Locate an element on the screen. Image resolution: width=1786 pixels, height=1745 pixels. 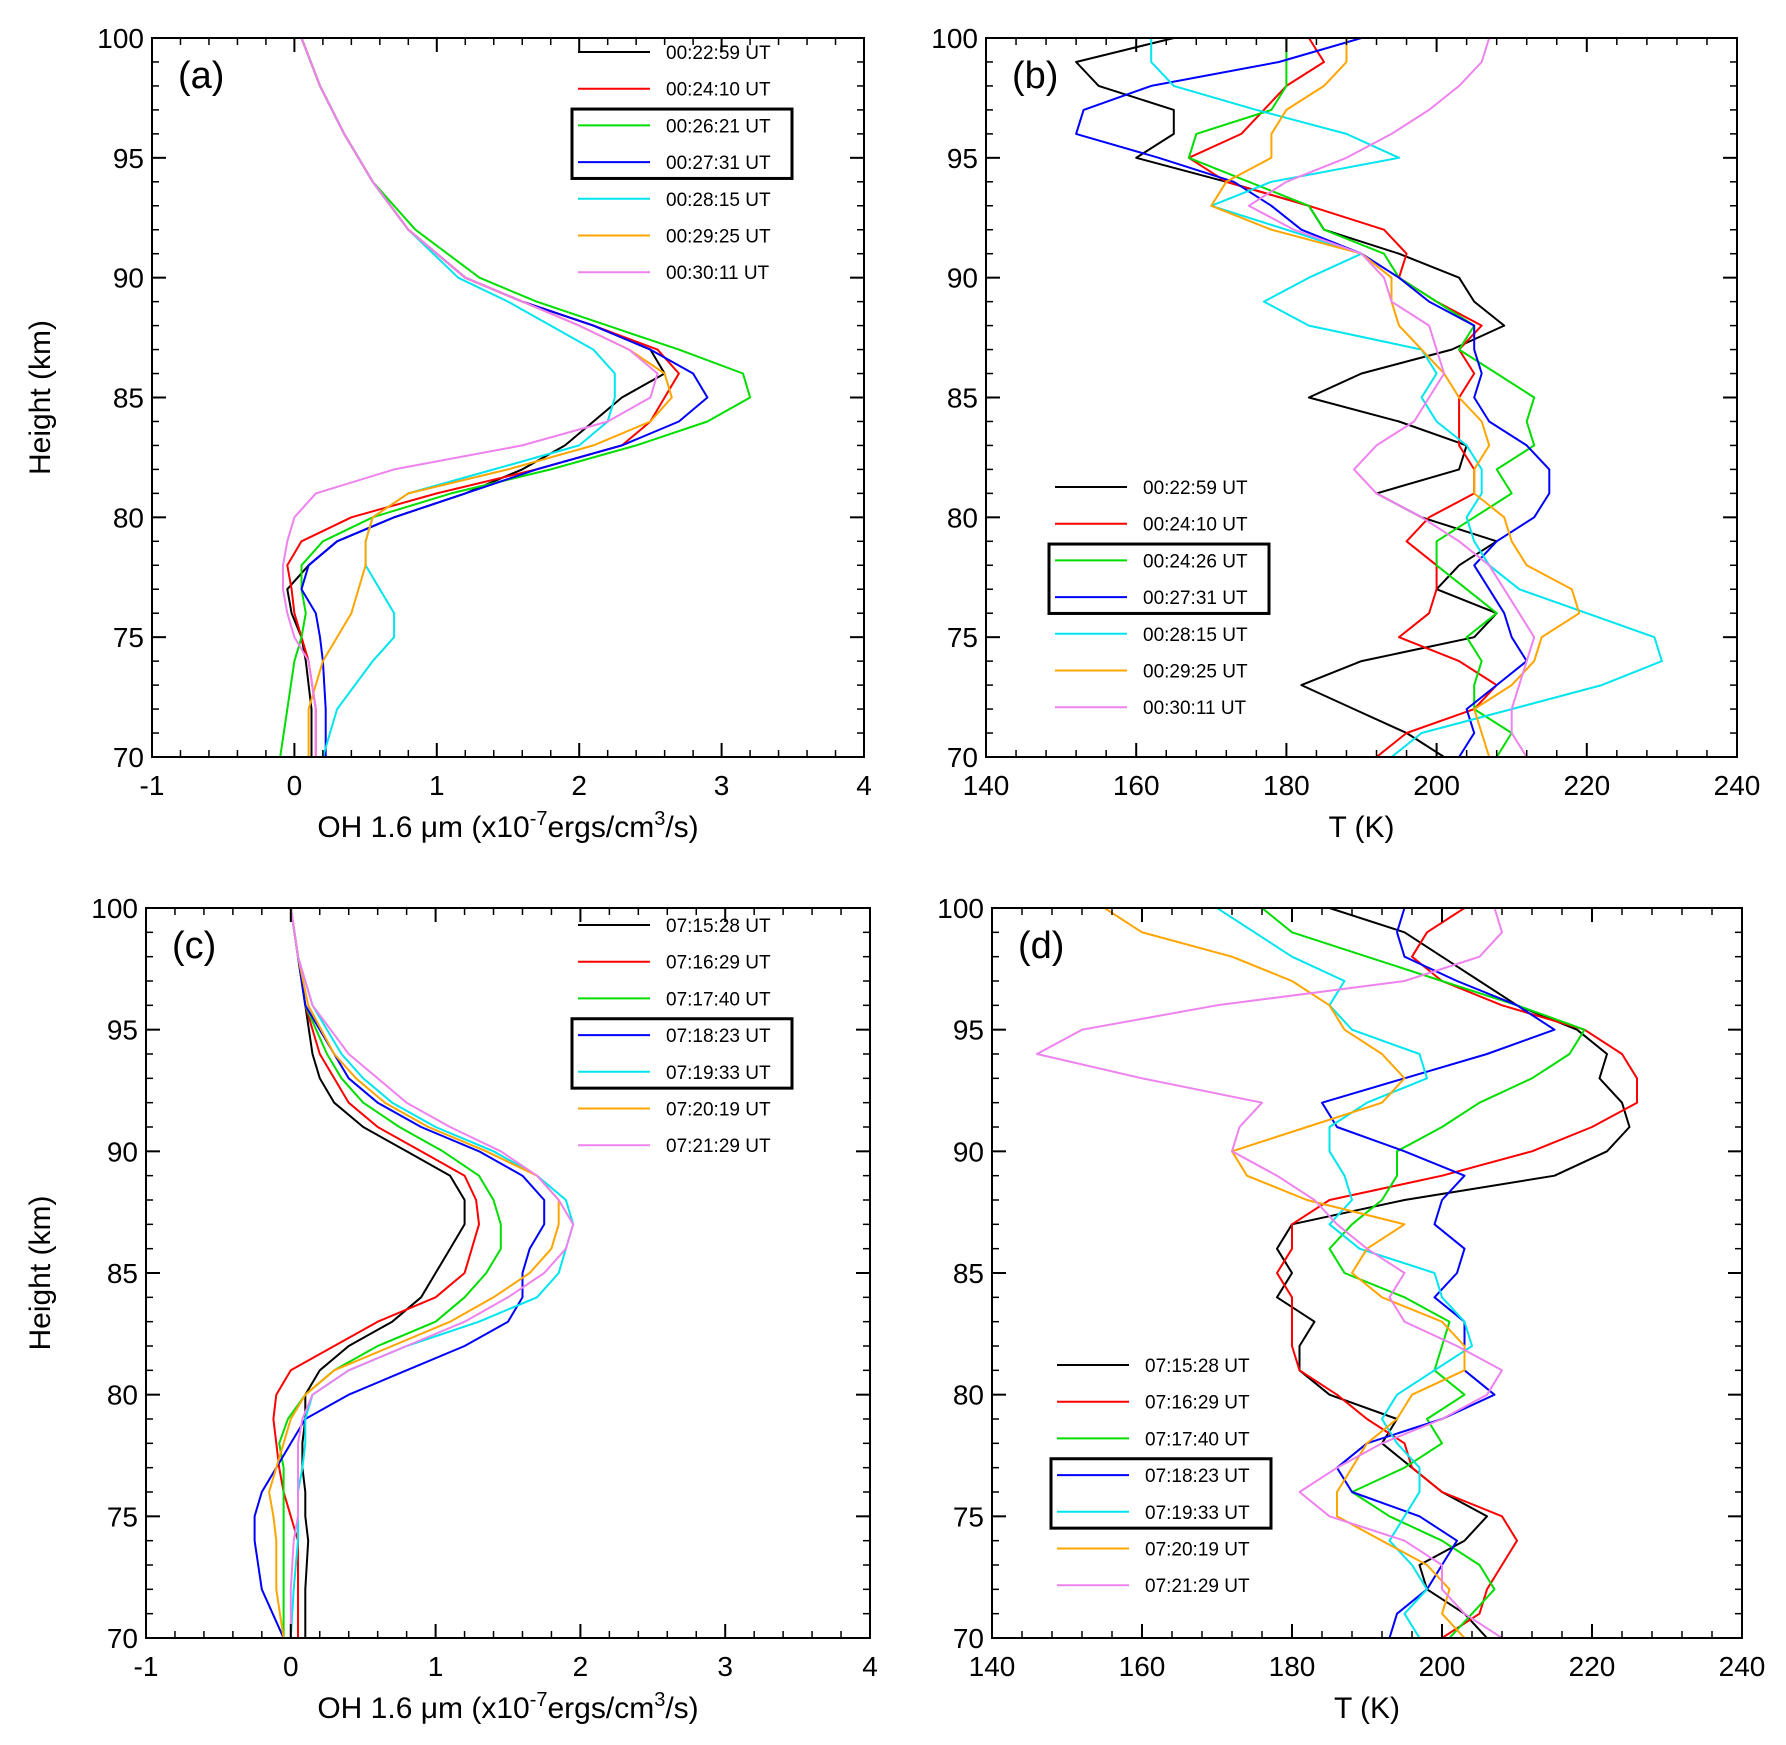
legend-label: 00:27:31 UT is located at coordinates (718, 163).